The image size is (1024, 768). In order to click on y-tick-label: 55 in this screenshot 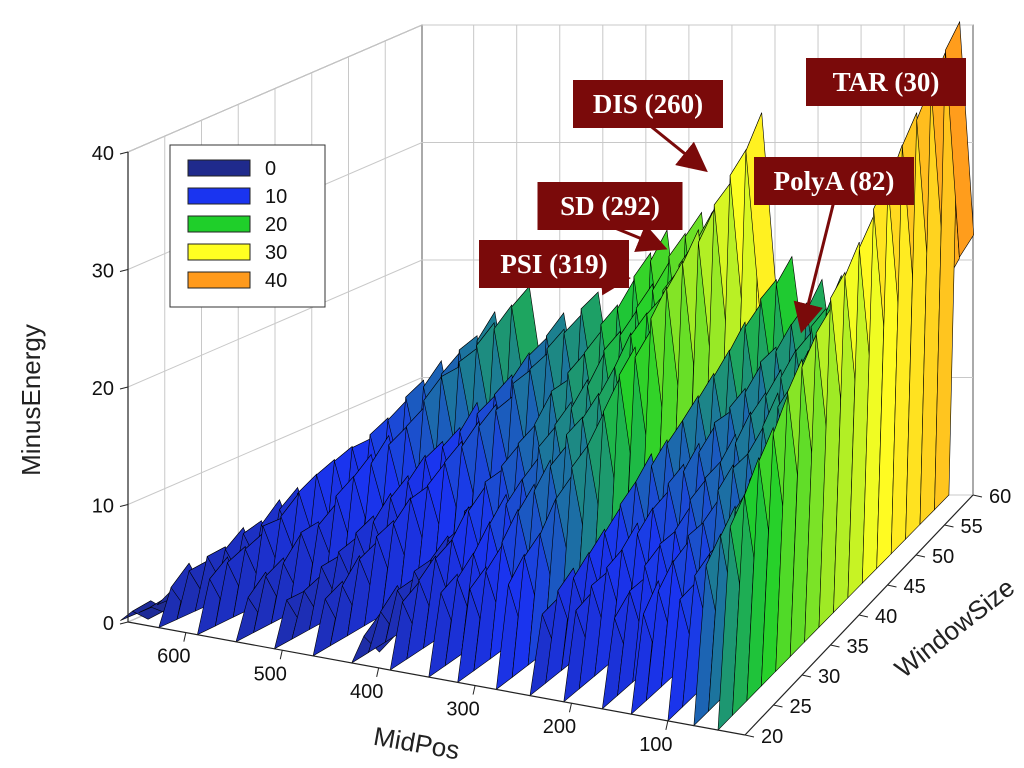, I will do `click(972, 527)`.